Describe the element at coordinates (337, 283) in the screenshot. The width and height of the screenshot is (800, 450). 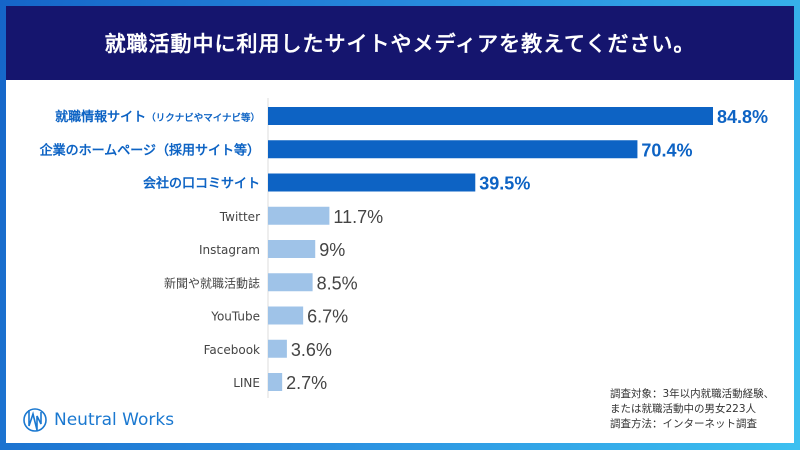
I see `value-label: 8.5%` at that location.